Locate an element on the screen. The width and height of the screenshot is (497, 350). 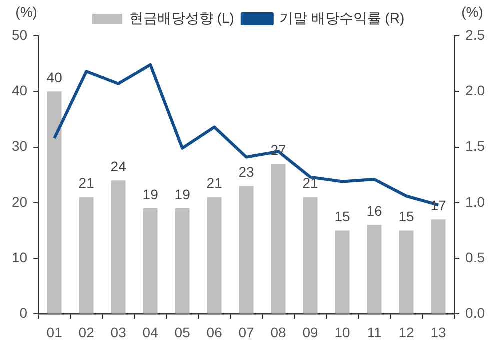
y-tick-label: 40 is located at coordinates (20, 90).